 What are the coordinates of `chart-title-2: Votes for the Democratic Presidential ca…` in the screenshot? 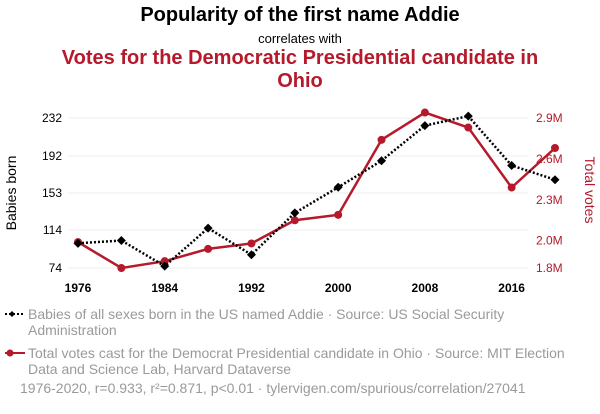 It's located at (300, 69).